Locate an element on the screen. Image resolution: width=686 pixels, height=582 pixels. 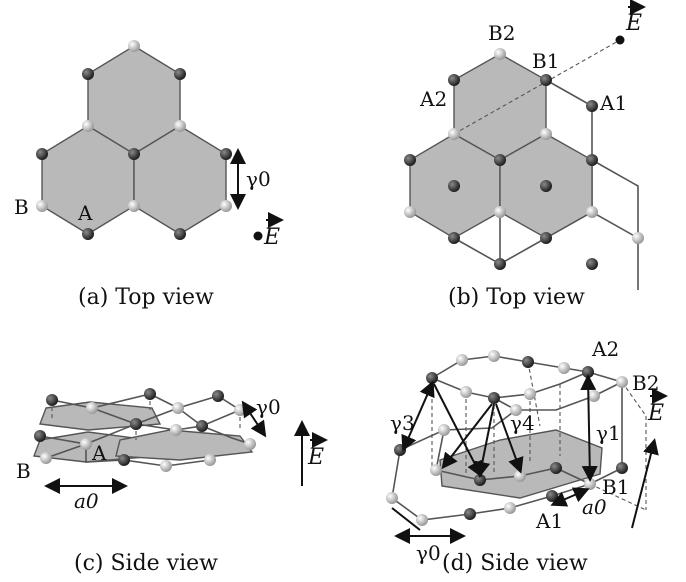
label-gamma3: γ3 is located at coordinates (402, 423).